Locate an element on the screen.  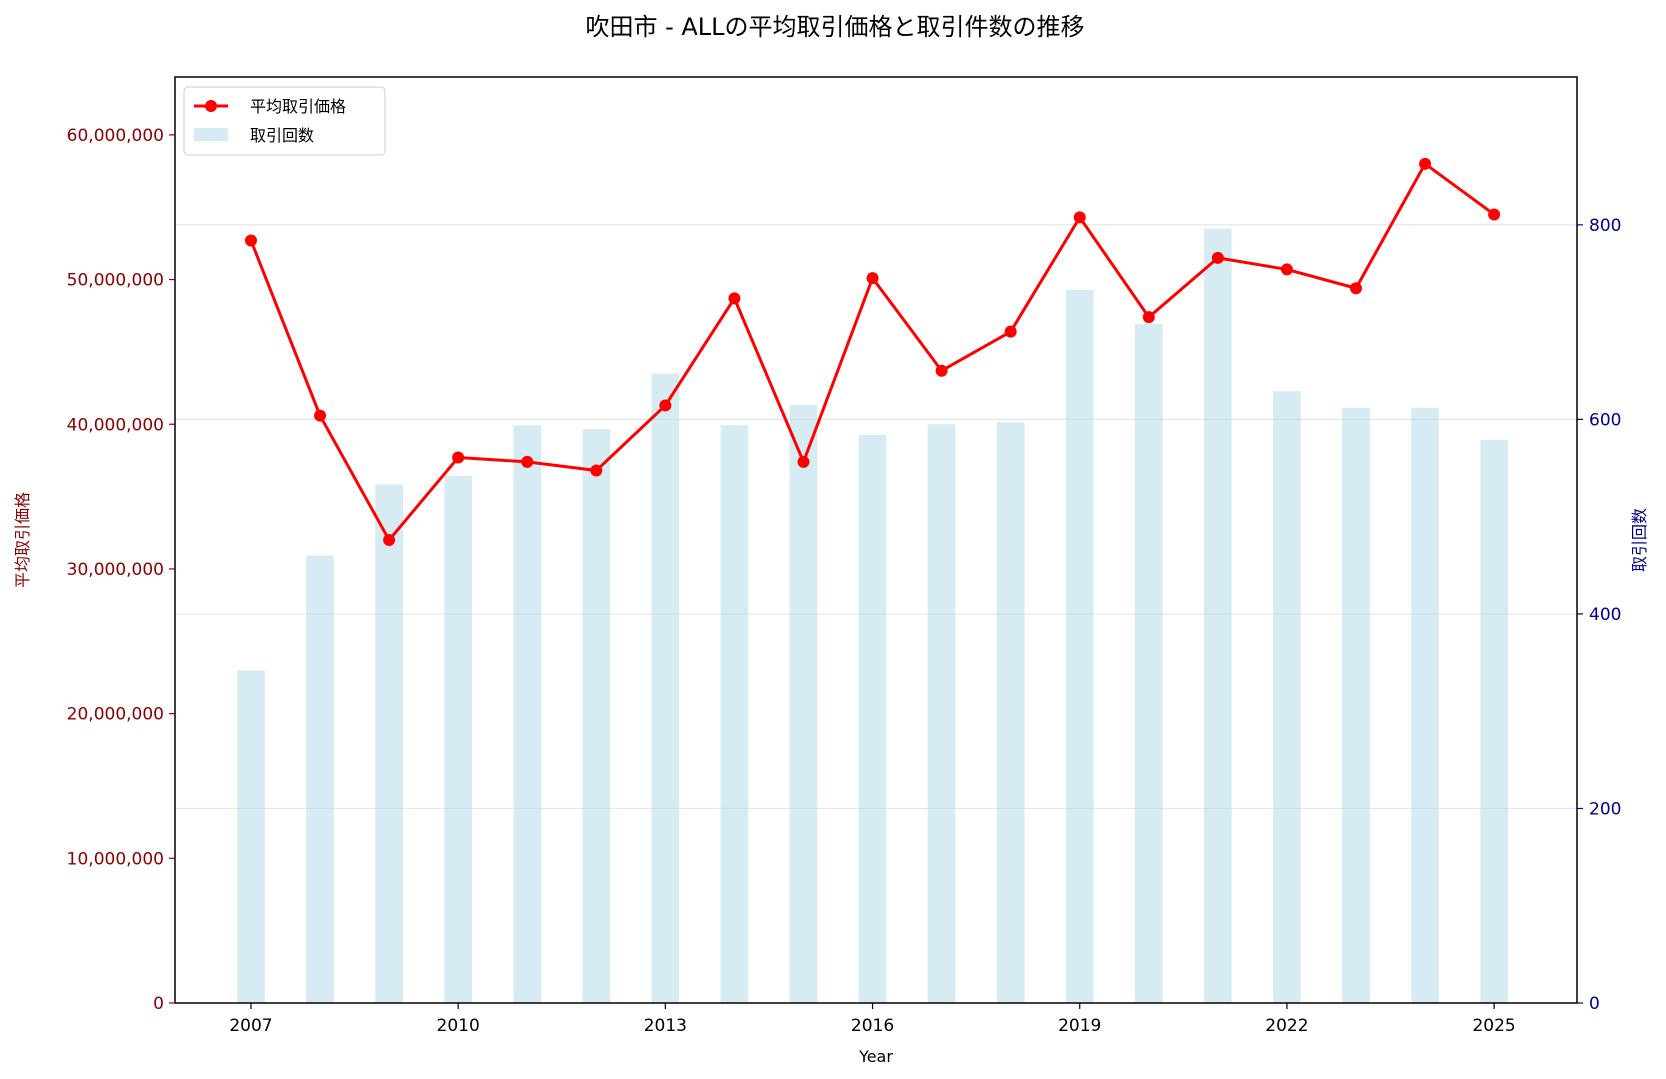
x-tick-label: 2010 is located at coordinates (458, 1026).